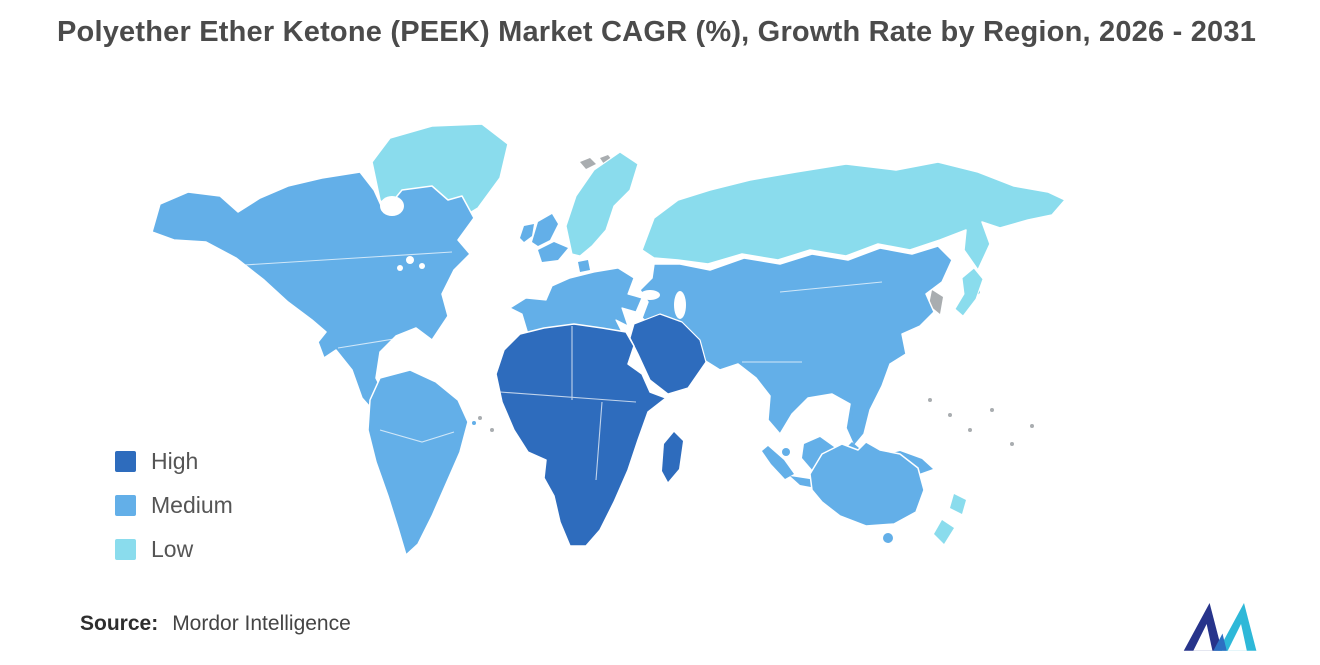 The height and width of the screenshot is (665, 1320). Describe the element at coordinates (596, 162) in the screenshot. I see `region-svalbard` at that location.